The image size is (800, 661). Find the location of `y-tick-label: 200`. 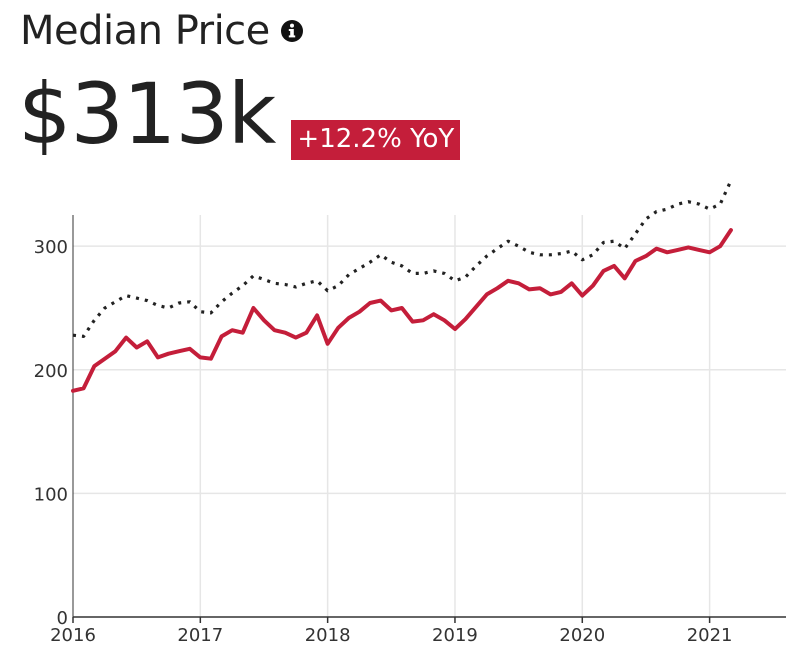

y-tick-label: 200 is located at coordinates (51, 371).